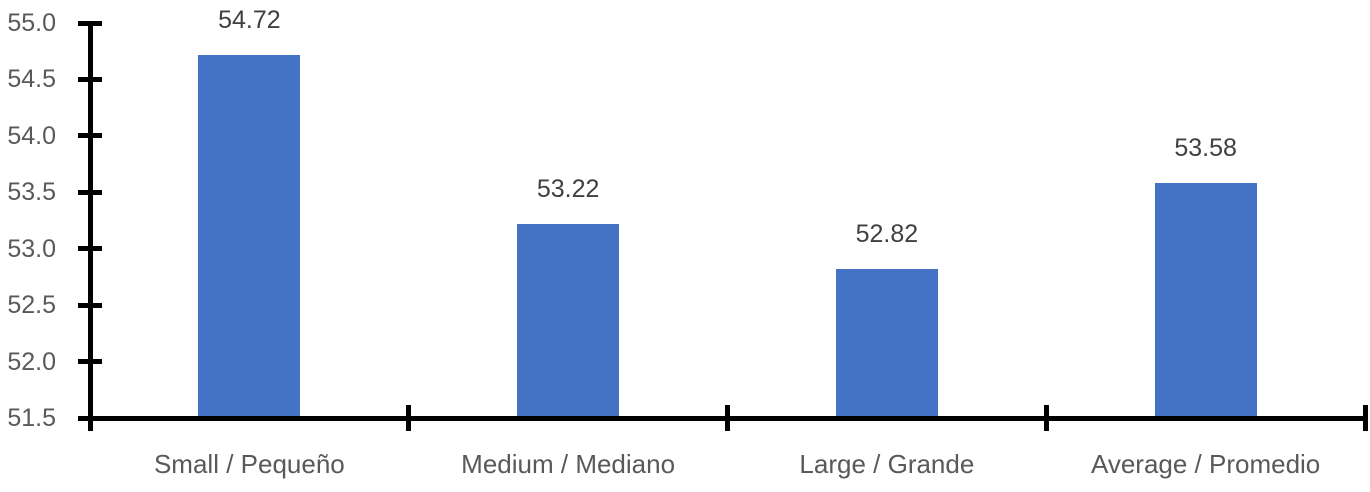 The image size is (1370, 492). Describe the element at coordinates (887, 234) in the screenshot. I see `bar-value-label: 52.82` at that location.